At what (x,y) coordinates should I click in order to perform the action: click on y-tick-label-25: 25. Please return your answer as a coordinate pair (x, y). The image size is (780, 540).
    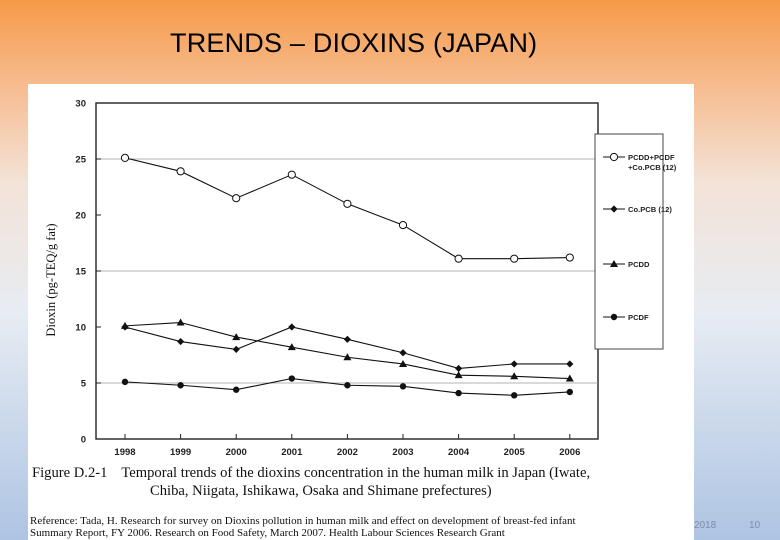
    Looking at the image, I should click on (80, 160).